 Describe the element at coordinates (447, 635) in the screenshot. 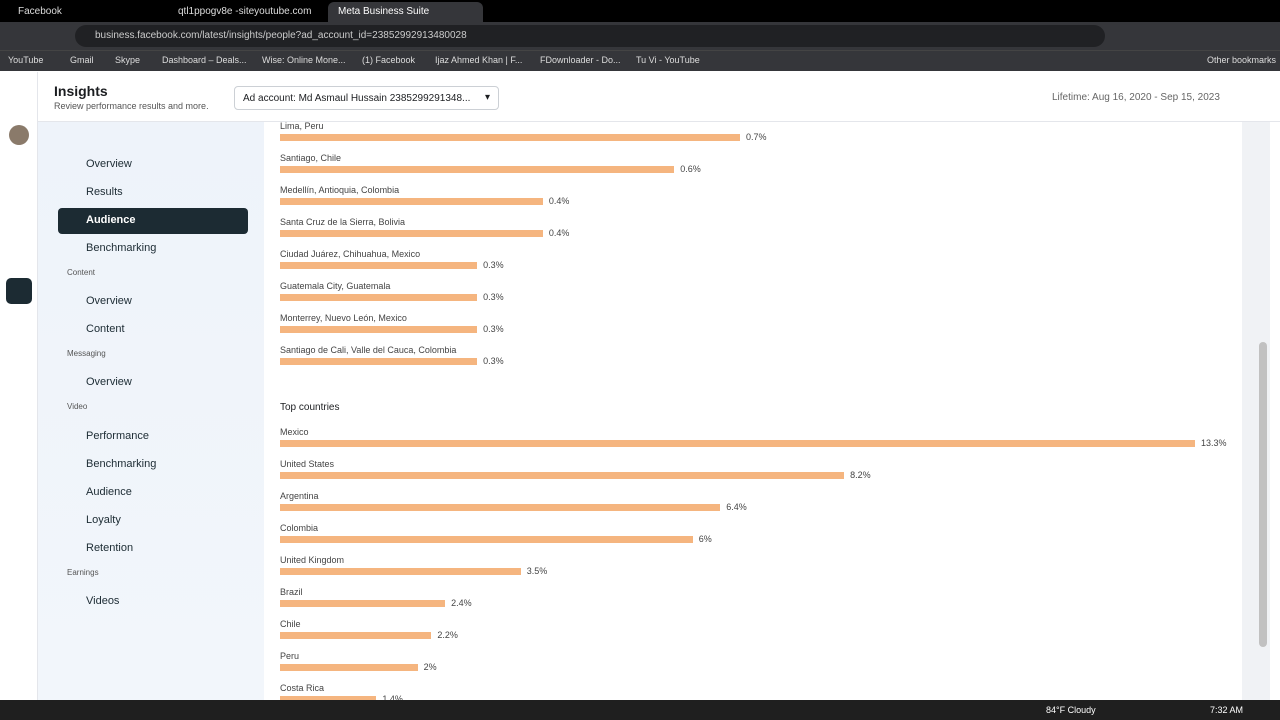

I see `value-label: 2.2%` at that location.